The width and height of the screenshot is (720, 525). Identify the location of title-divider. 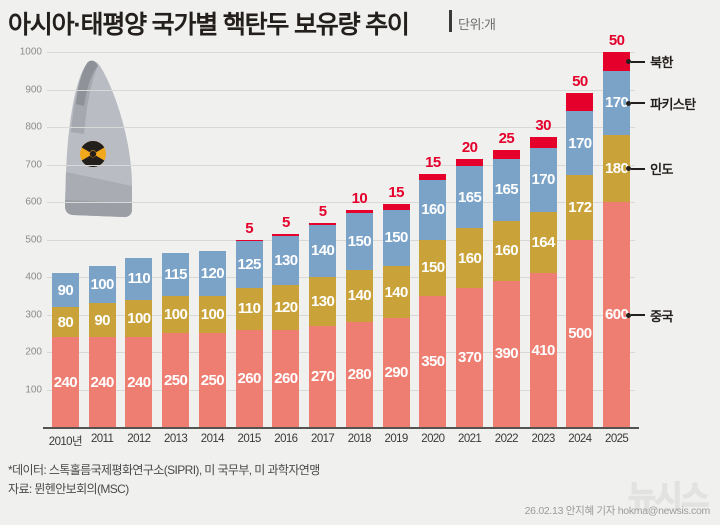
(450, 21).